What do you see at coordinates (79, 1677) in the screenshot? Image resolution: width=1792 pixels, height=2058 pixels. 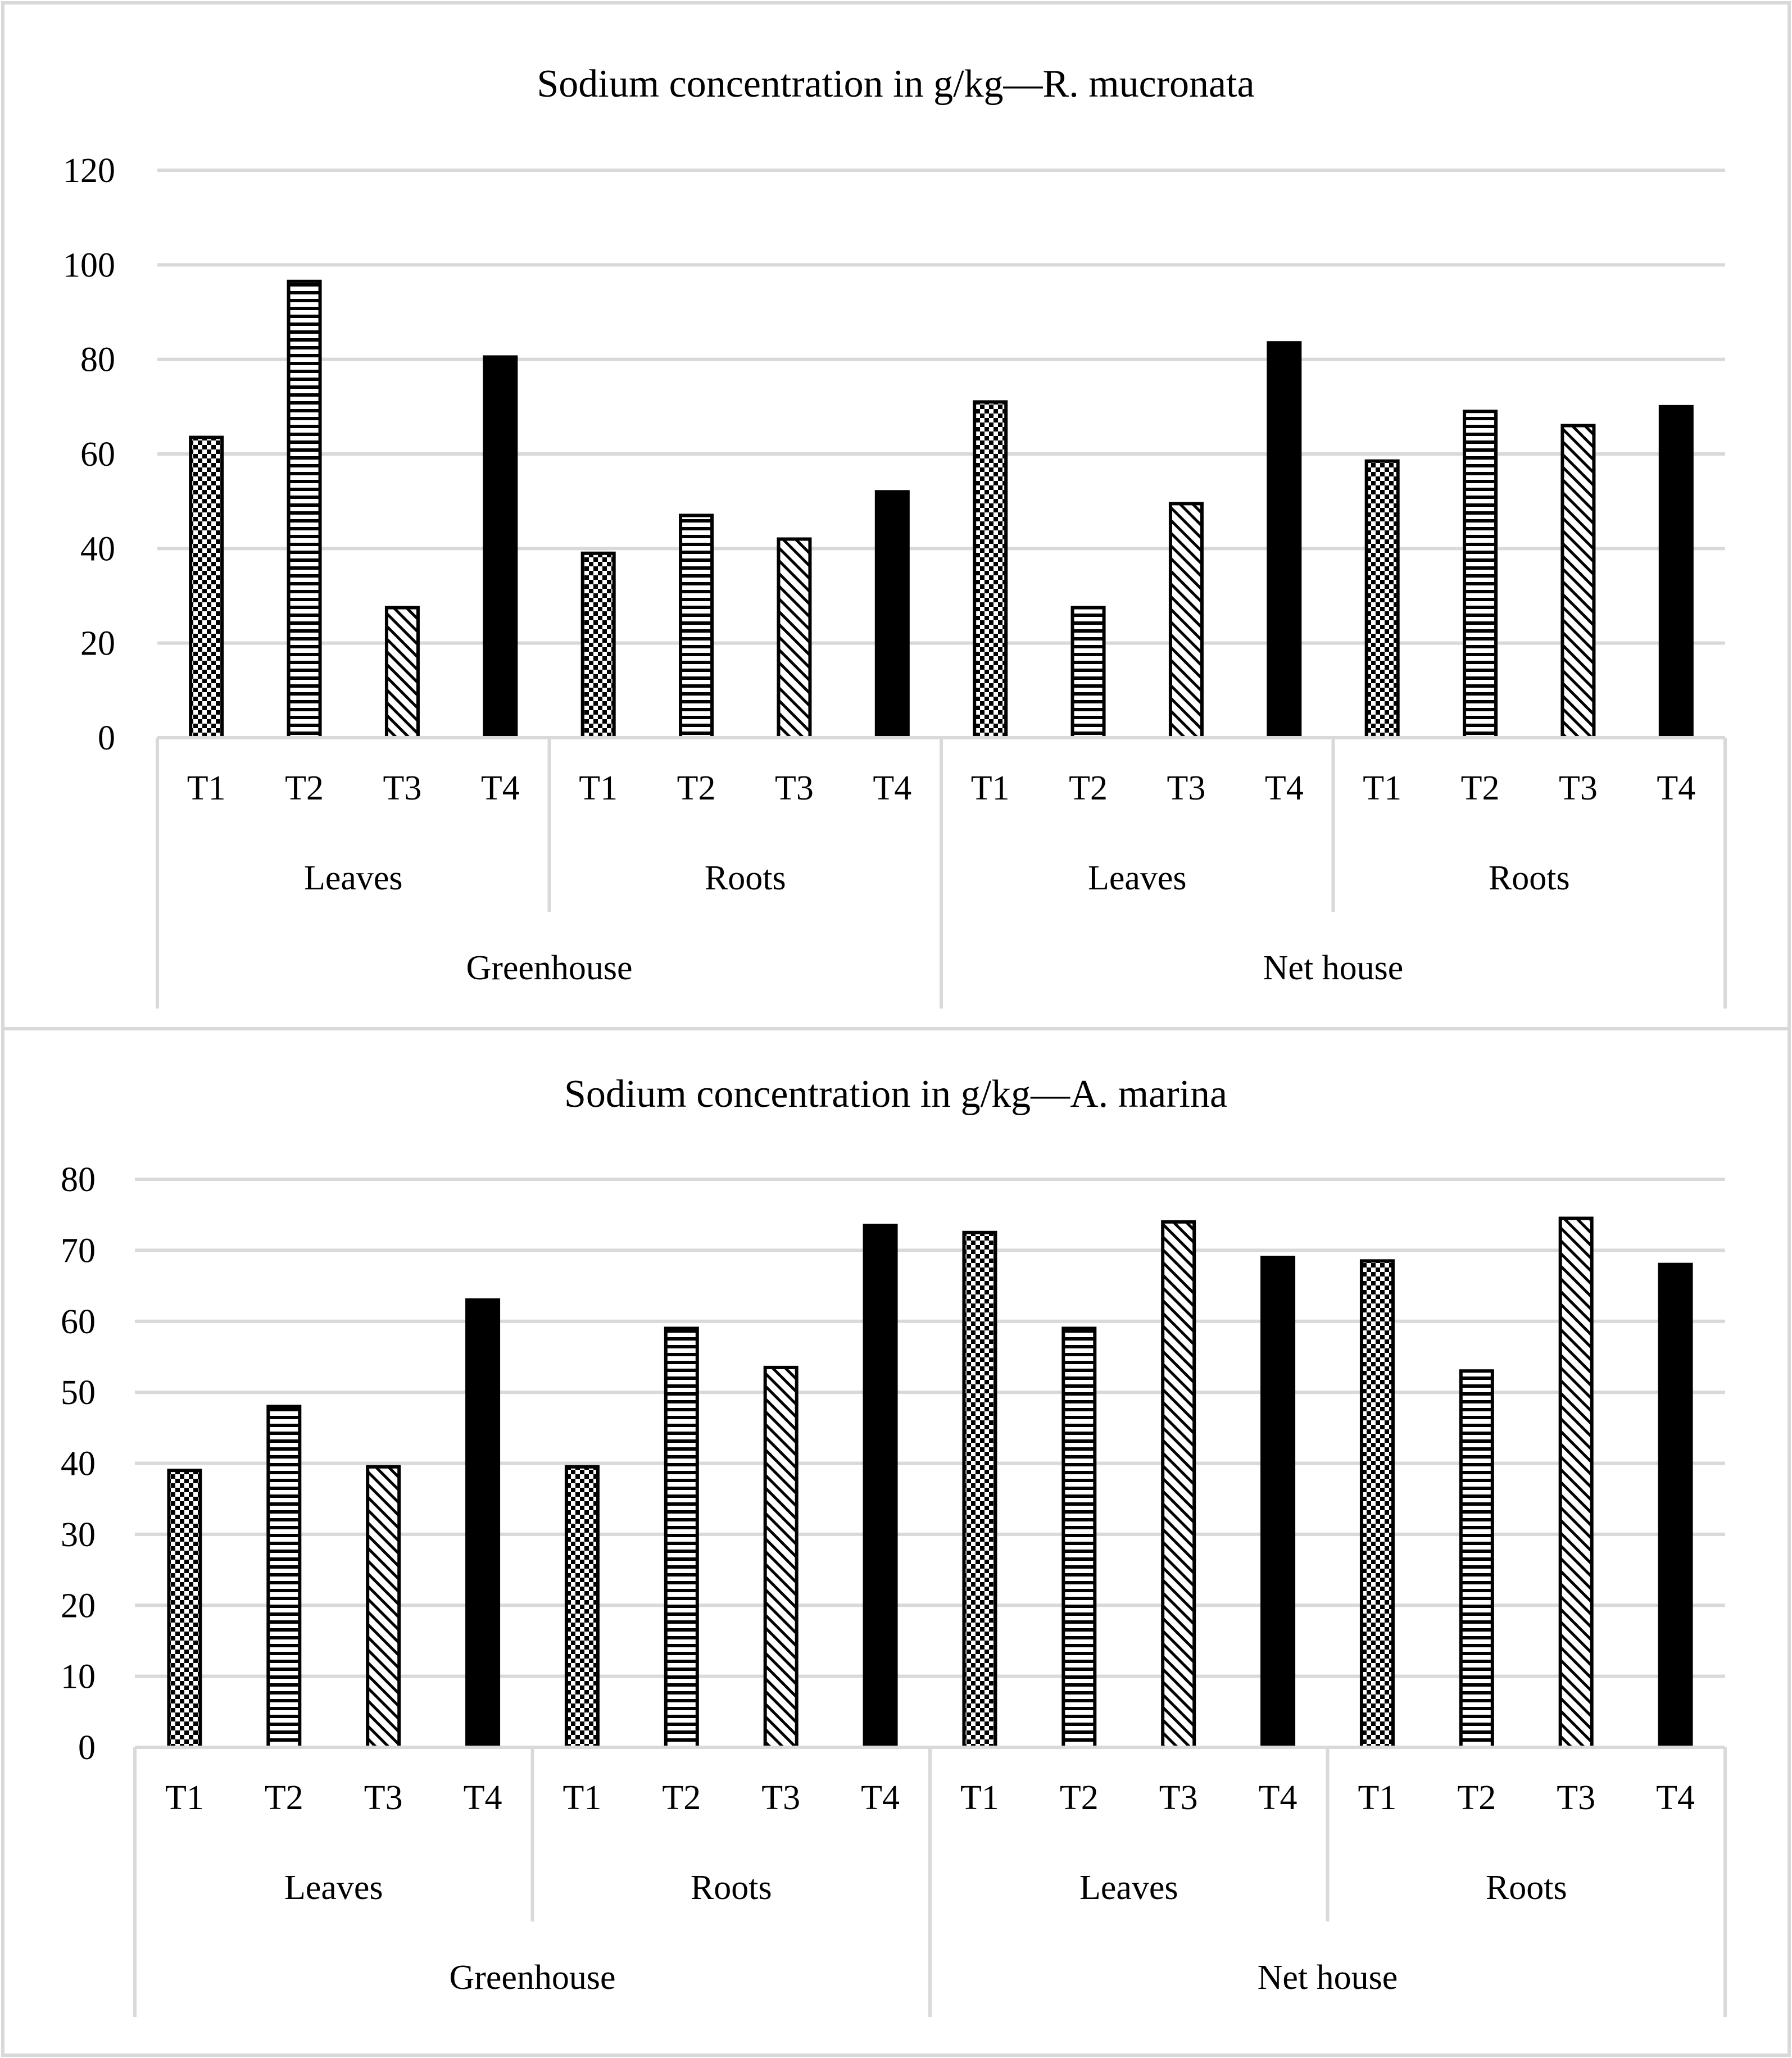 I see `y-tick-label: 10` at bounding box center [79, 1677].